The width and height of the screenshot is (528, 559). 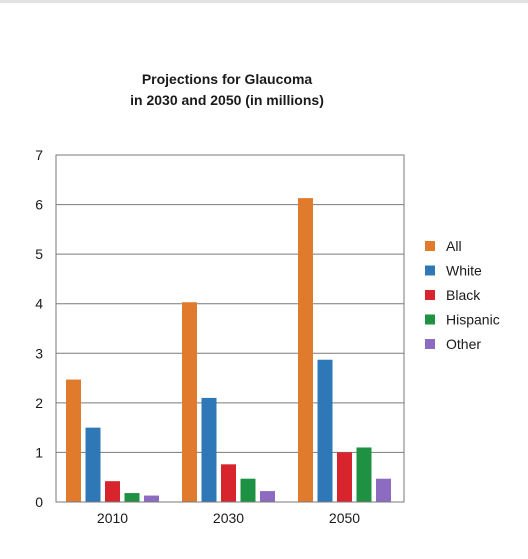 I want to click on y-tick-label: 2, so click(x=39, y=403).